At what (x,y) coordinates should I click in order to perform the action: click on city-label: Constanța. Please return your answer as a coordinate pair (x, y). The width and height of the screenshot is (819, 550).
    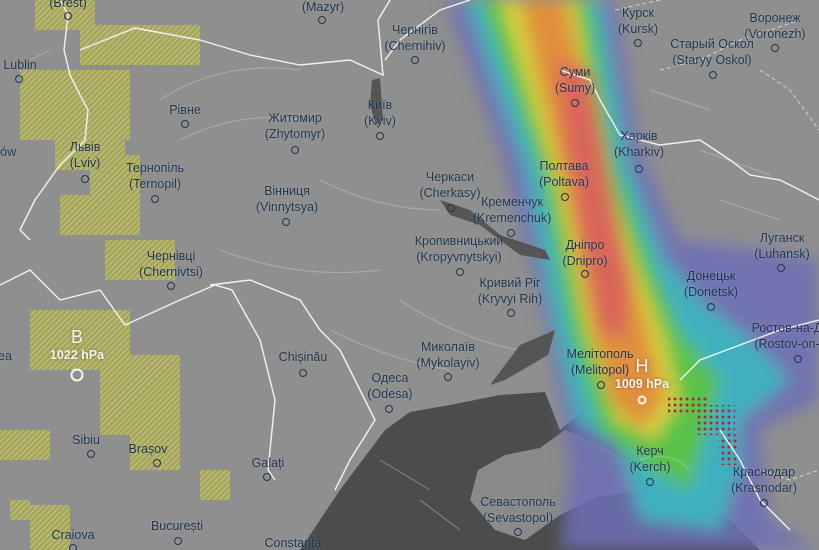
    Looking at the image, I should click on (293, 542).